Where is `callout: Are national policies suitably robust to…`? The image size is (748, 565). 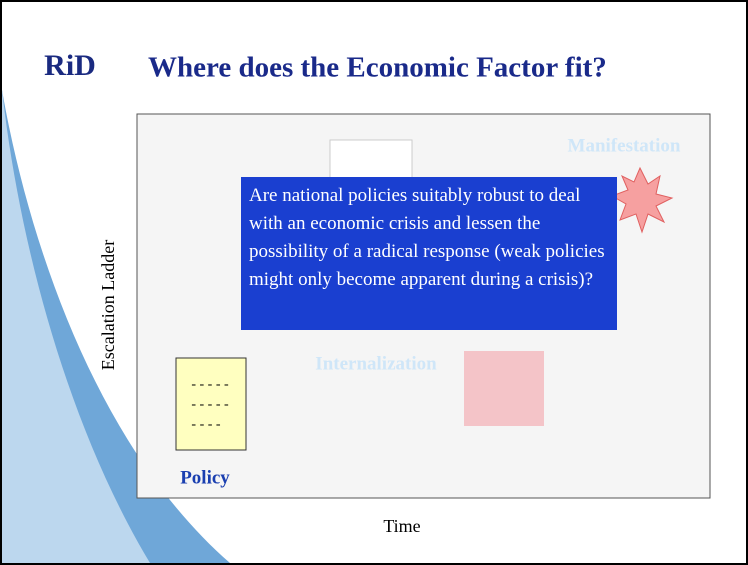 callout: Are national policies suitably robust to… is located at coordinates (429, 253).